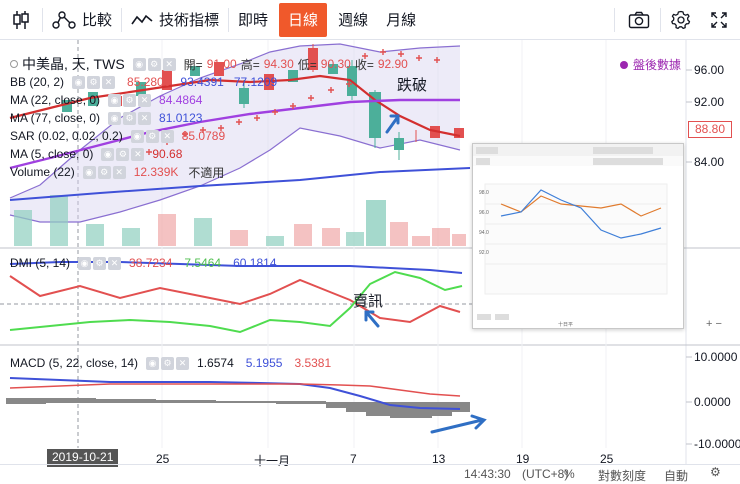  I want to click on interval-monthly-button: 月線, so click(401, 20).